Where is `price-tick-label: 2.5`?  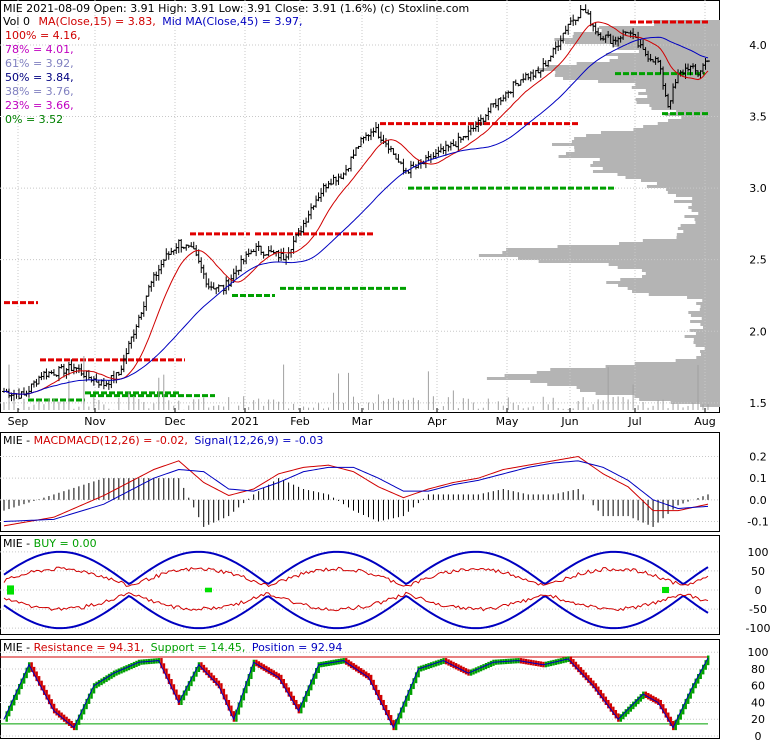
price-tick-label: 2.5 is located at coordinates (758, 260).